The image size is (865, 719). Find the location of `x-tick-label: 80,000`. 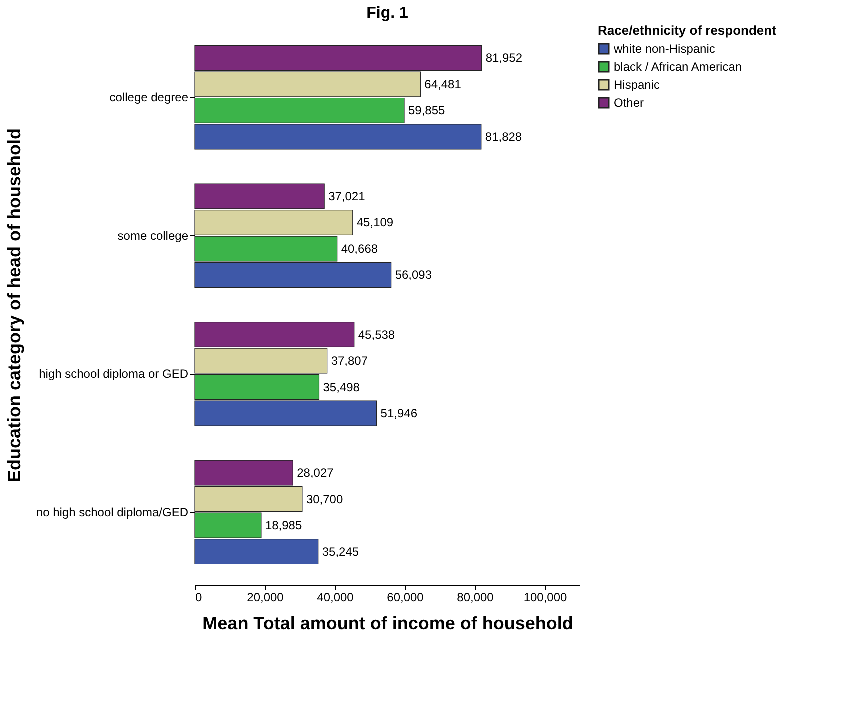

x-tick-label: 80,000 is located at coordinates (475, 597).